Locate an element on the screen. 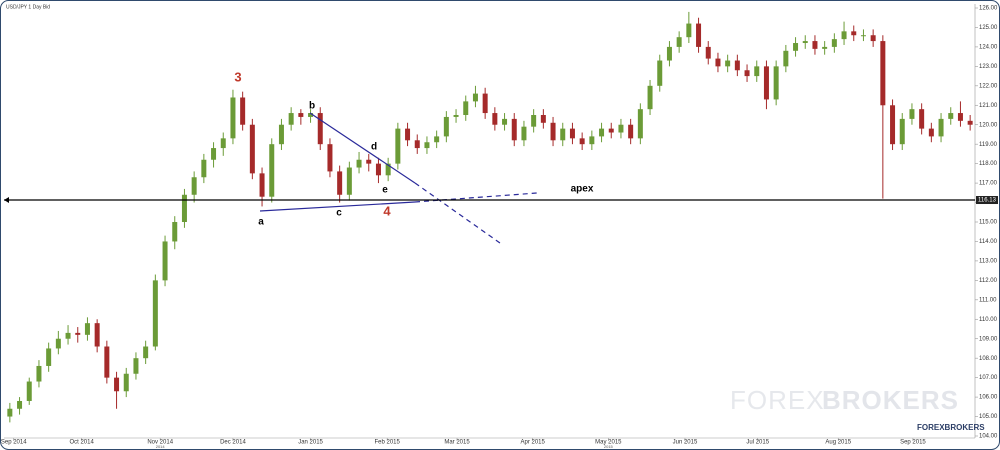 The height and width of the screenshot is (450, 1000). price-label-box is located at coordinates (987, 200).